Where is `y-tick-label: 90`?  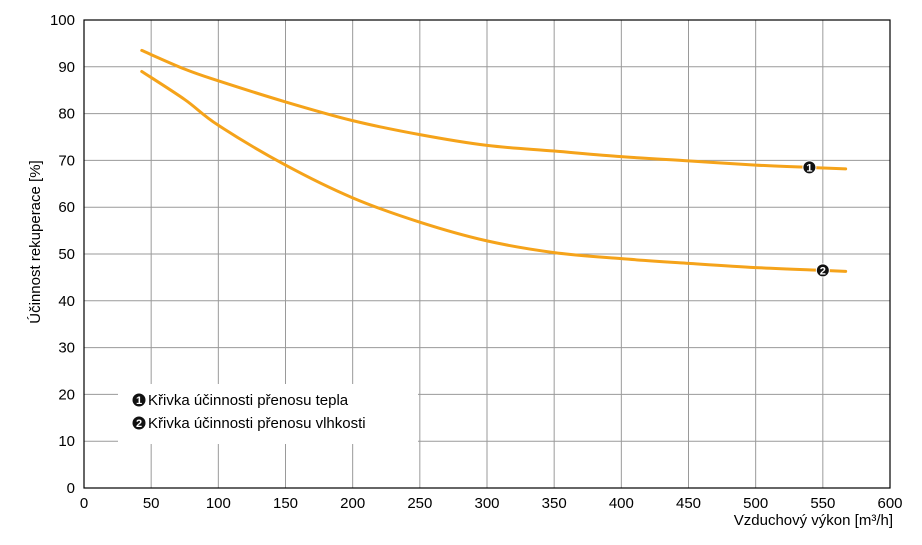
y-tick-label: 90 is located at coordinates (66, 67).